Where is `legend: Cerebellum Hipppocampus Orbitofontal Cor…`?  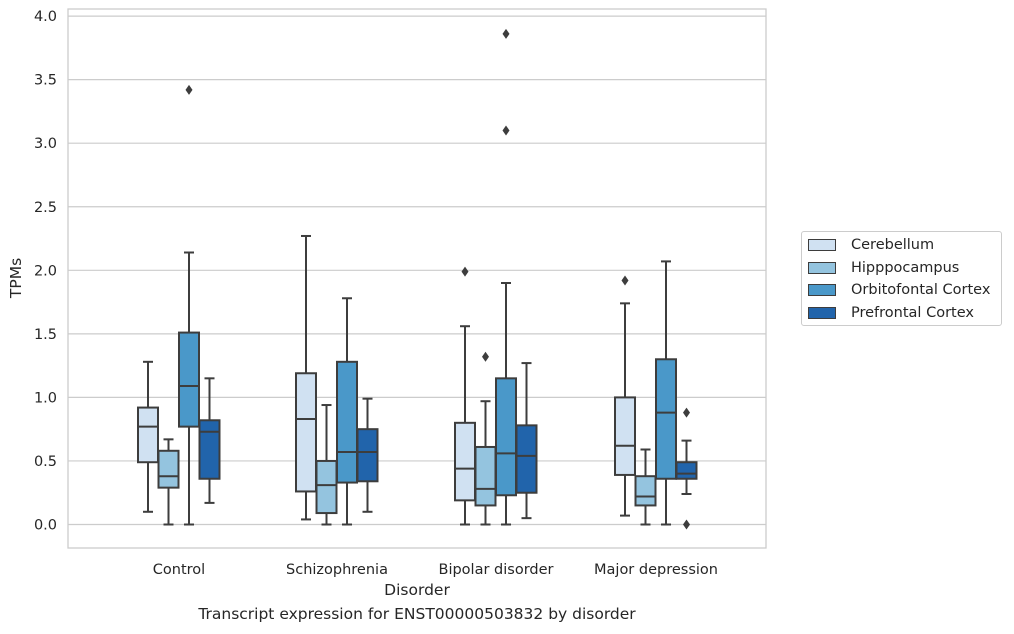 legend: Cerebellum Hipppocampus Orbitofontal Cor… is located at coordinates (901, 278).